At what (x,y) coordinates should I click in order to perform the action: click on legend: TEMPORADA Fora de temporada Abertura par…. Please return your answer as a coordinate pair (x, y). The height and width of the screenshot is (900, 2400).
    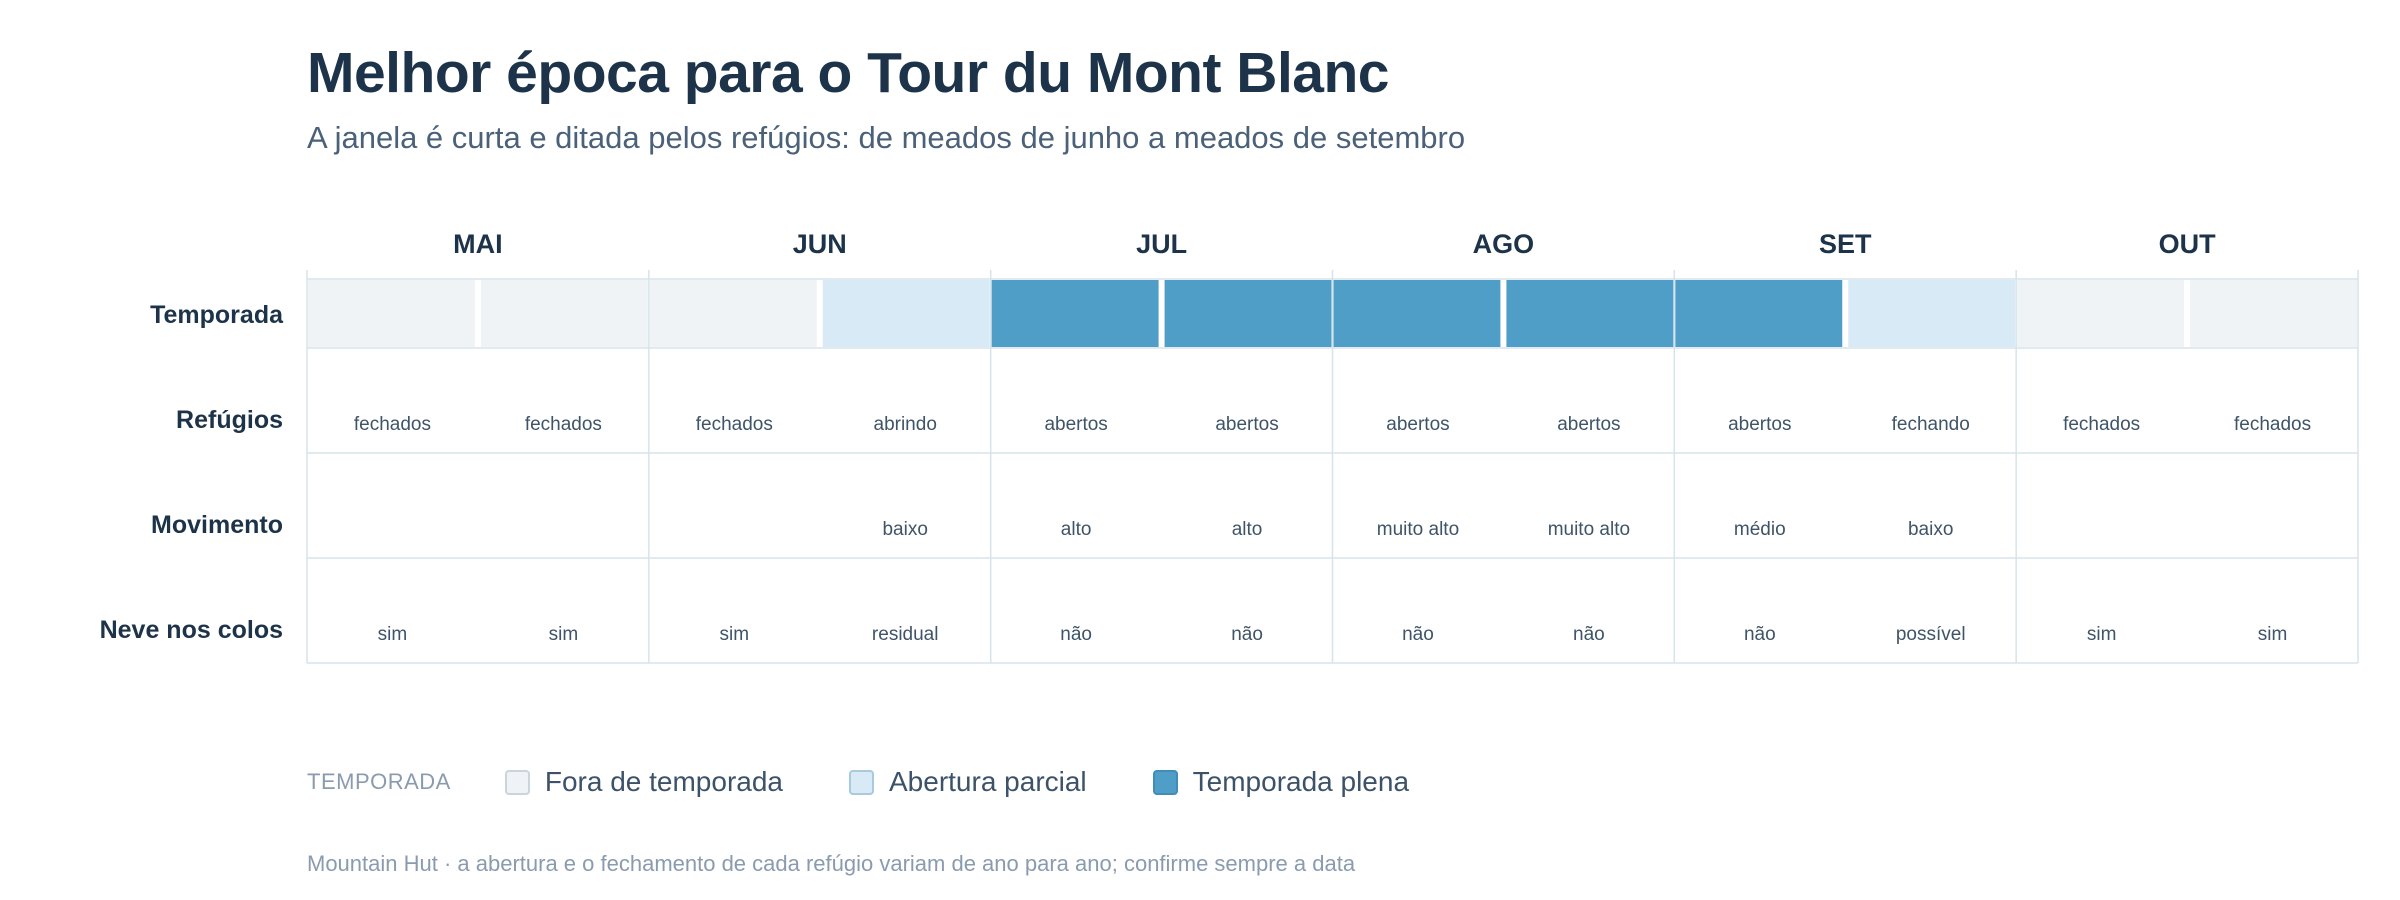
    Looking at the image, I should click on (891, 782).